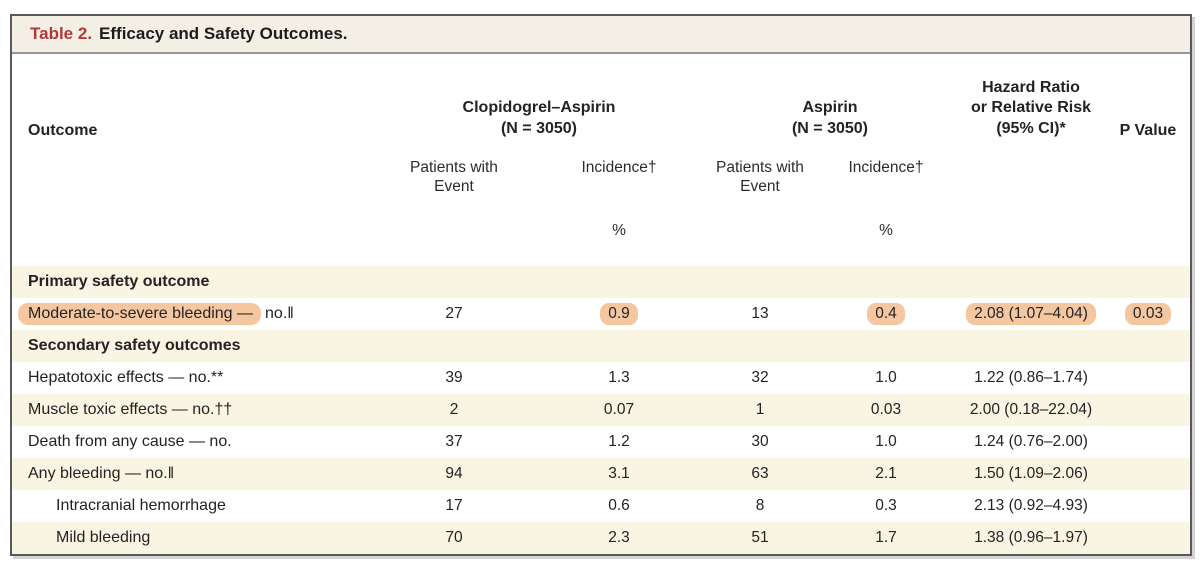 The image size is (1200, 568). Describe the element at coordinates (1148, 130) in the screenshot. I see `column-header-pvalue: P Value` at that location.